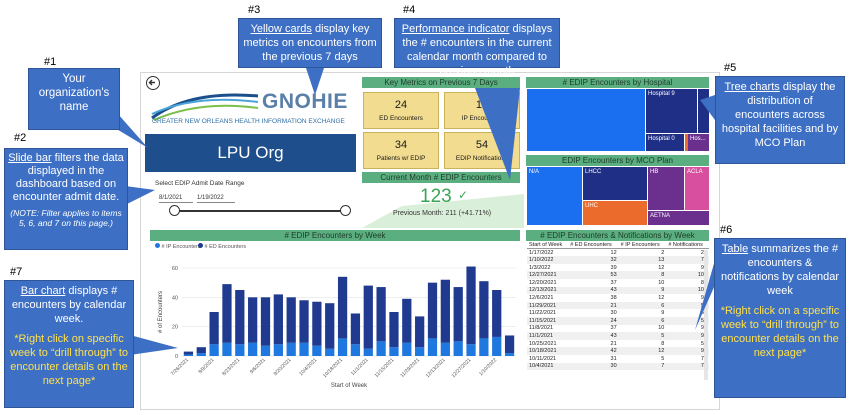 This screenshot has height=415, width=850. What do you see at coordinates (615, 213) in the screenshot?
I see `tree-cell: UHC` at bounding box center [615, 213].